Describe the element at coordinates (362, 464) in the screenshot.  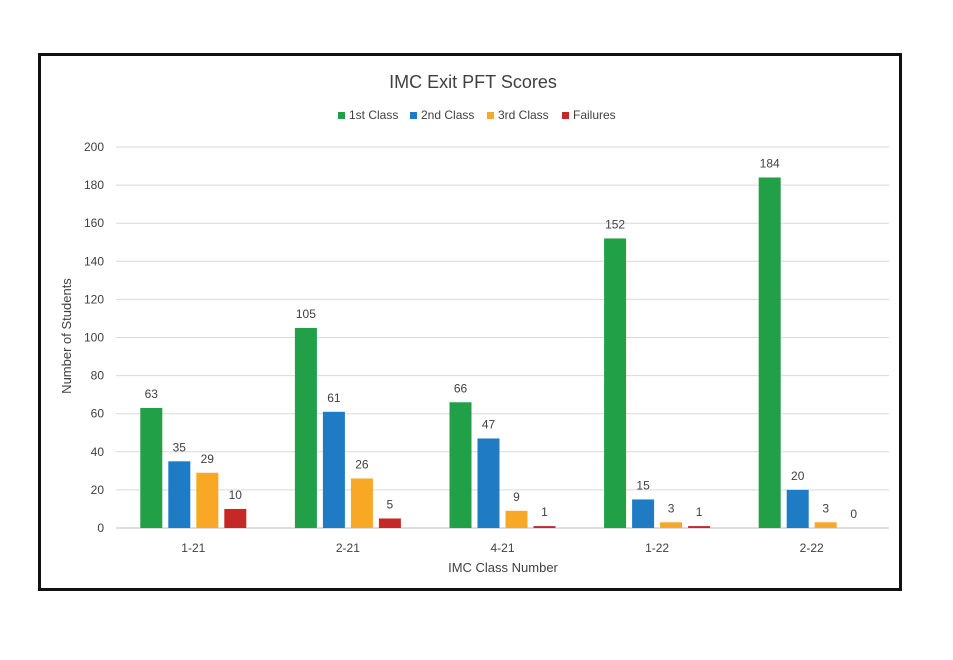
I see `data-label: 26` at that location.